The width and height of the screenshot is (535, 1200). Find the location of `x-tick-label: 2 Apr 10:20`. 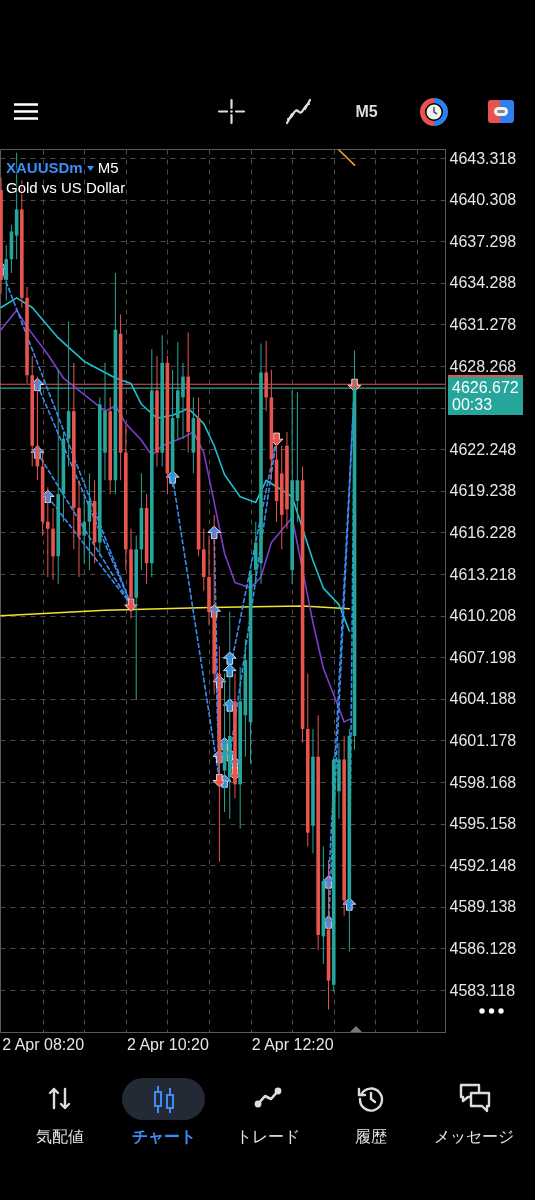

x-tick-label: 2 Apr 10:20 is located at coordinates (167, 1044).